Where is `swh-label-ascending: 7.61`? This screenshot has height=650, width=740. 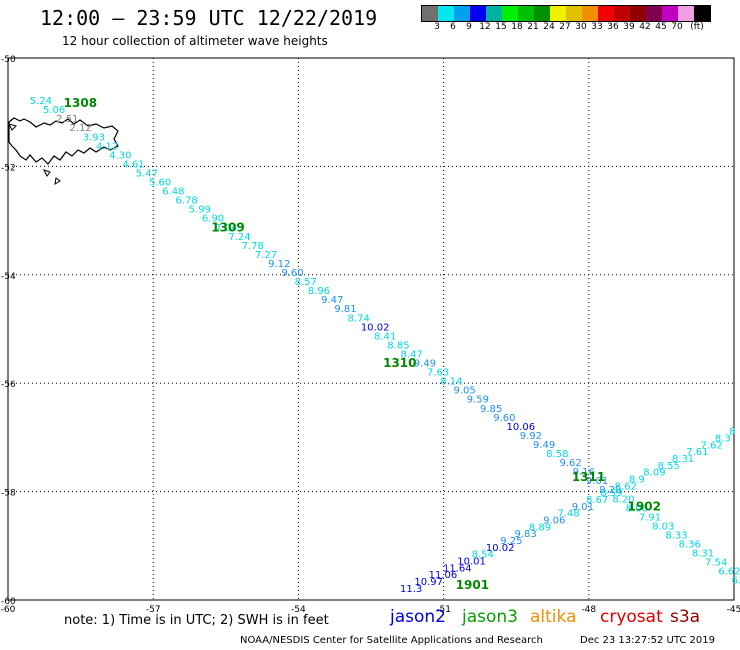
swh-label-ascending: 7.61 is located at coordinates (697, 452).